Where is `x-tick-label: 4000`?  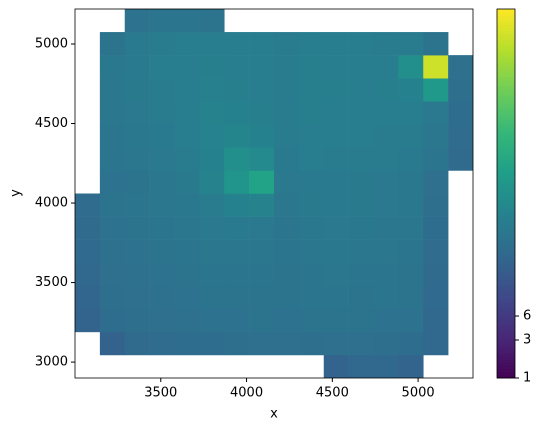
x-tick-label: 4000 is located at coordinates (246, 393).